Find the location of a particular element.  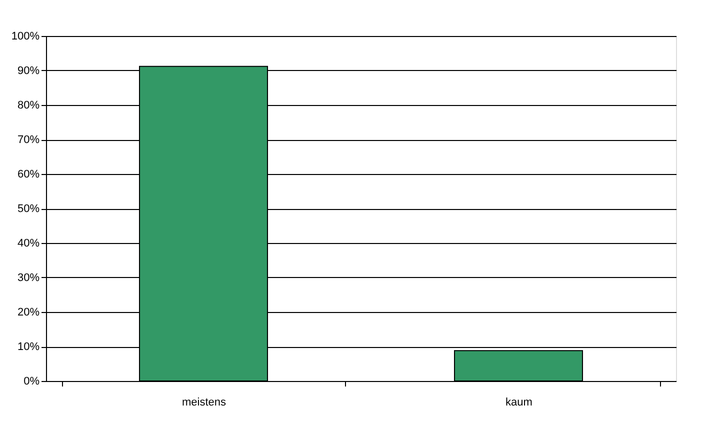

y-tick-label: 80% is located at coordinates (28, 106).